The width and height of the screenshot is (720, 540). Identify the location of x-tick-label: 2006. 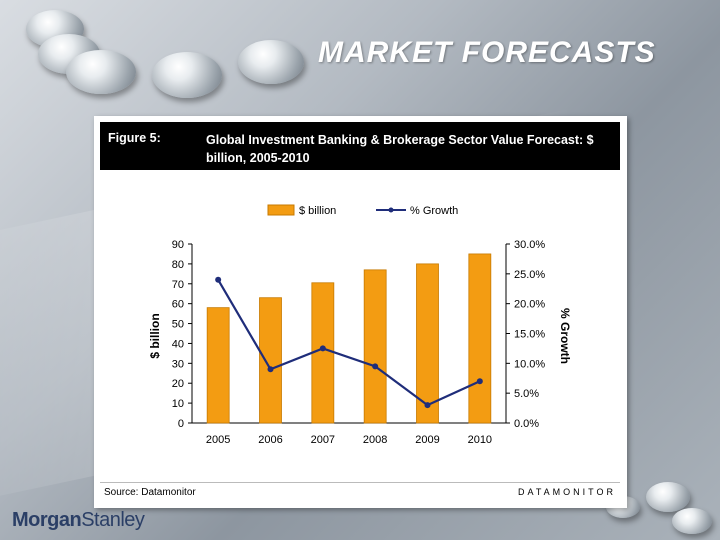
(270, 440).